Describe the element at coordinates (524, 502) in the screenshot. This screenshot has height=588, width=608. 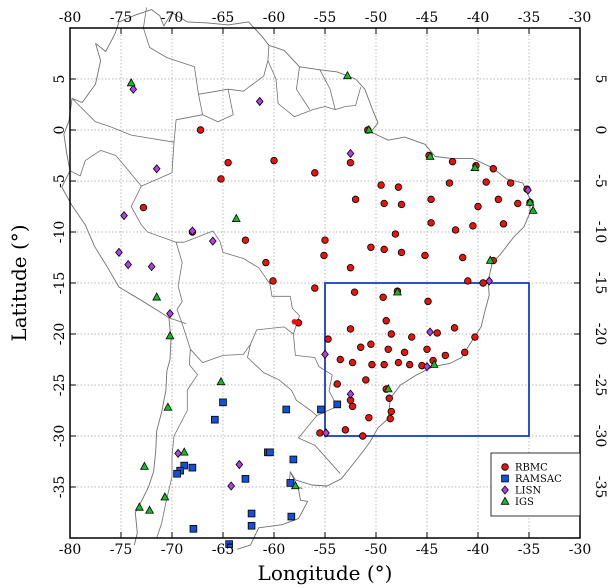
I see `legend-label-igs: IGS` at that location.